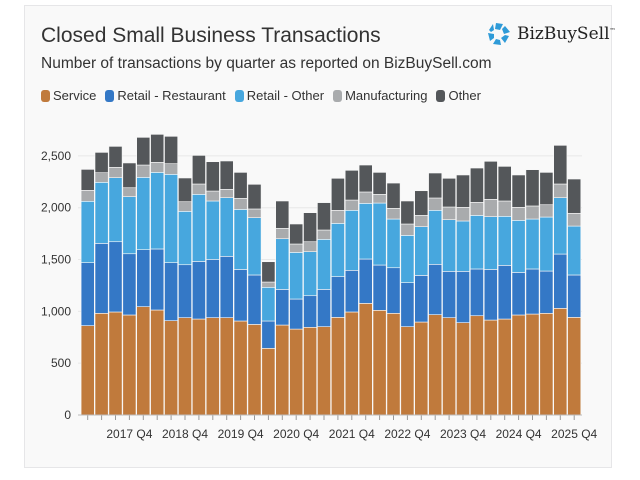 The height and width of the screenshot is (480, 640). Describe the element at coordinates (380, 95) in the screenshot. I see `legend-item-manufacturing: Manufacturing` at that location.